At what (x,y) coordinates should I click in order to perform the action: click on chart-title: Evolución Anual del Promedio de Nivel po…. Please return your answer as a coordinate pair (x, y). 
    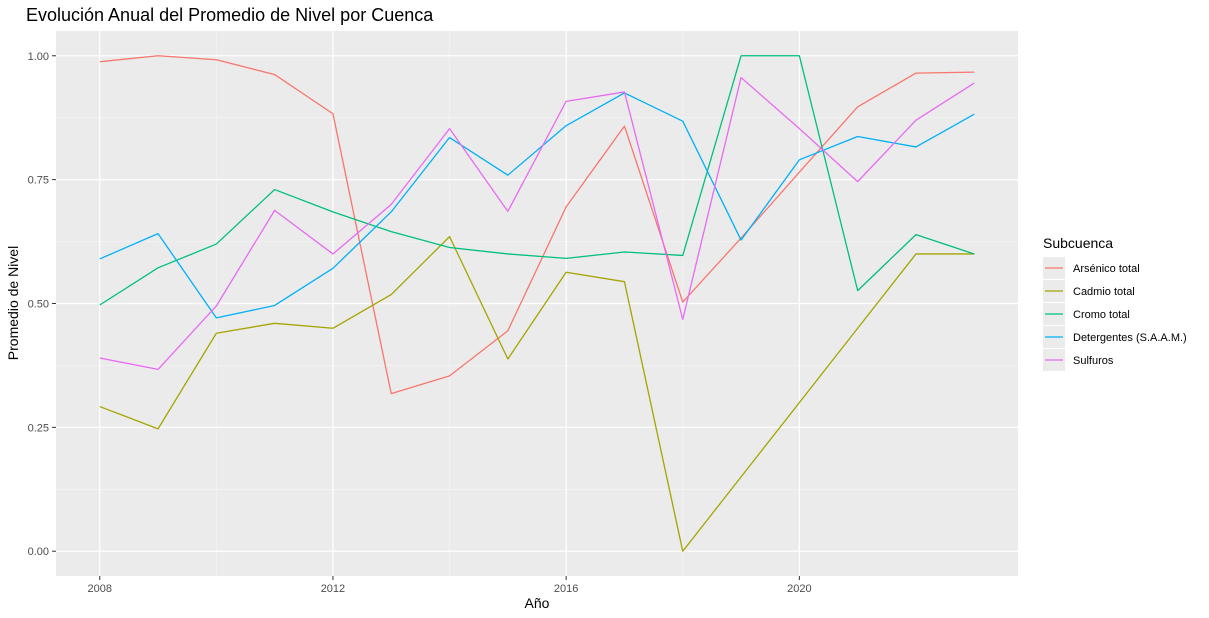
    Looking at the image, I should click on (230, 15).